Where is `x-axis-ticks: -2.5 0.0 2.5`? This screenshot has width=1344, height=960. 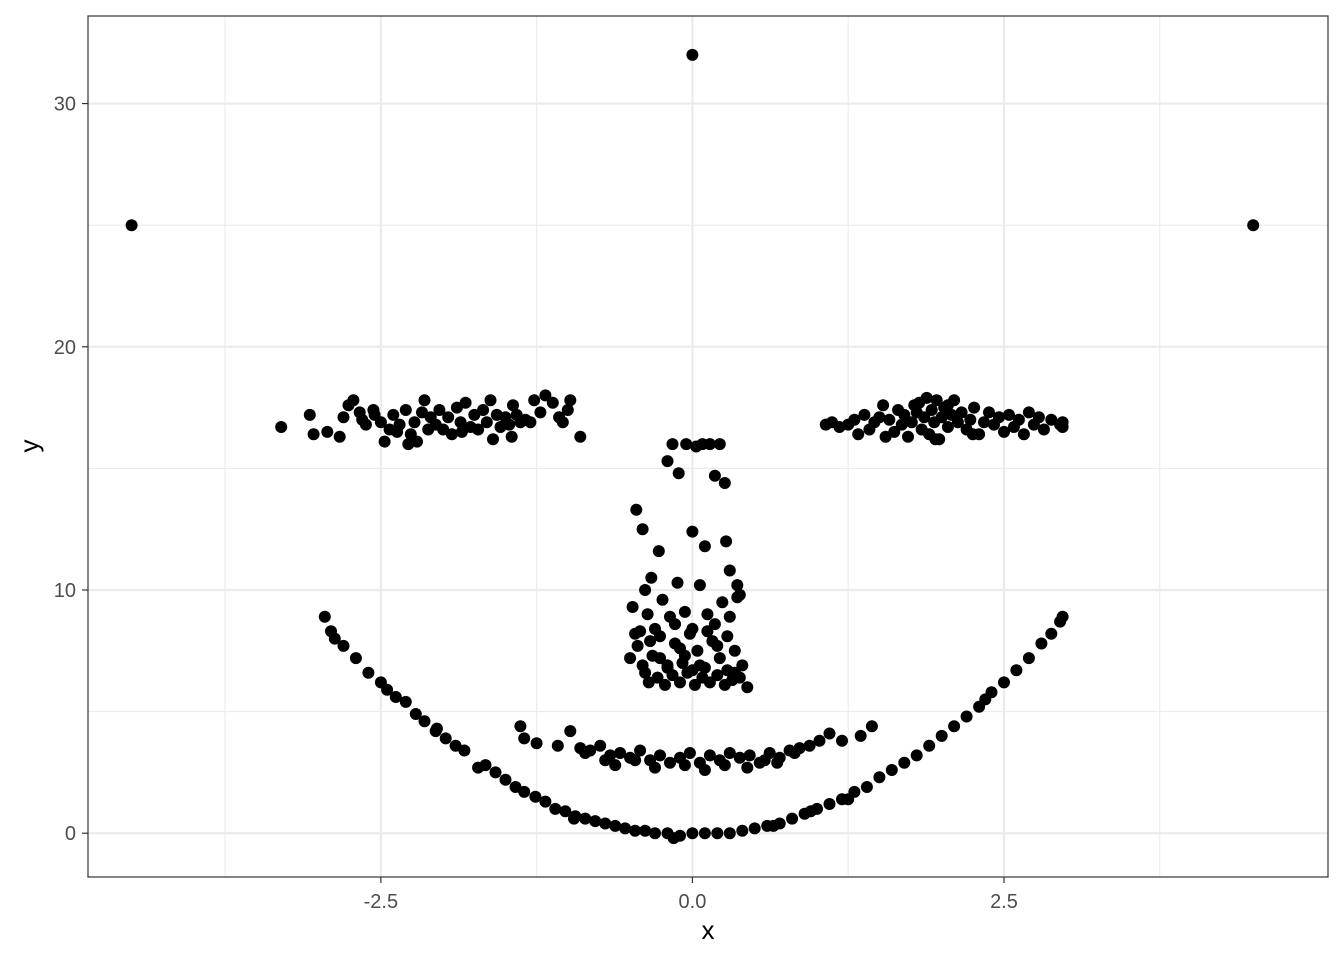
x-axis-ticks: -2.5 0.0 2.5 is located at coordinates (691, 895).